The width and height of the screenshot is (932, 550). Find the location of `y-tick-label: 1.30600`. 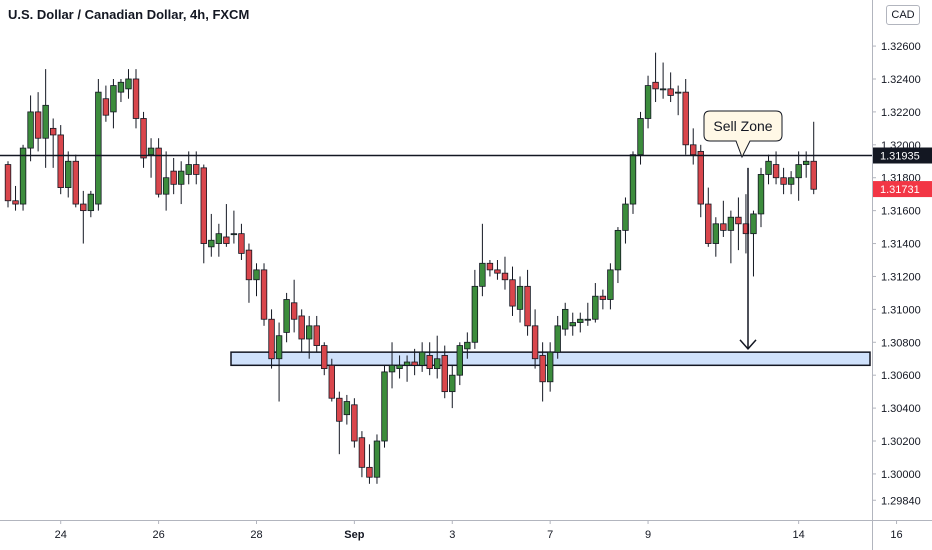

y-tick-label: 1.30600 is located at coordinates (901, 376).